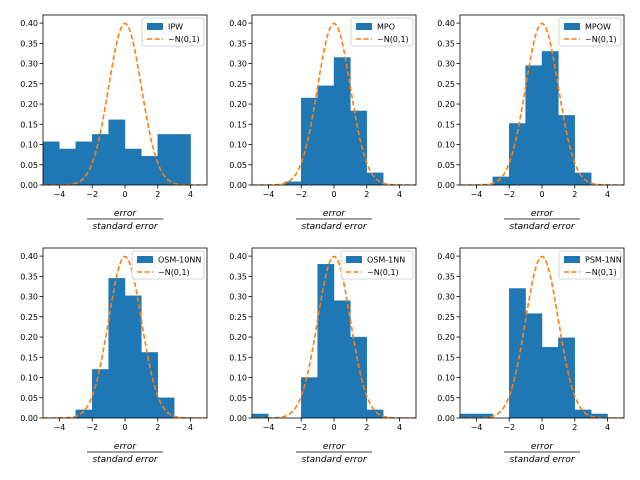 The height and width of the screenshot is (480, 640). I want to click on legend: OSM-10NN ~N(0,1), so click(168, 265).